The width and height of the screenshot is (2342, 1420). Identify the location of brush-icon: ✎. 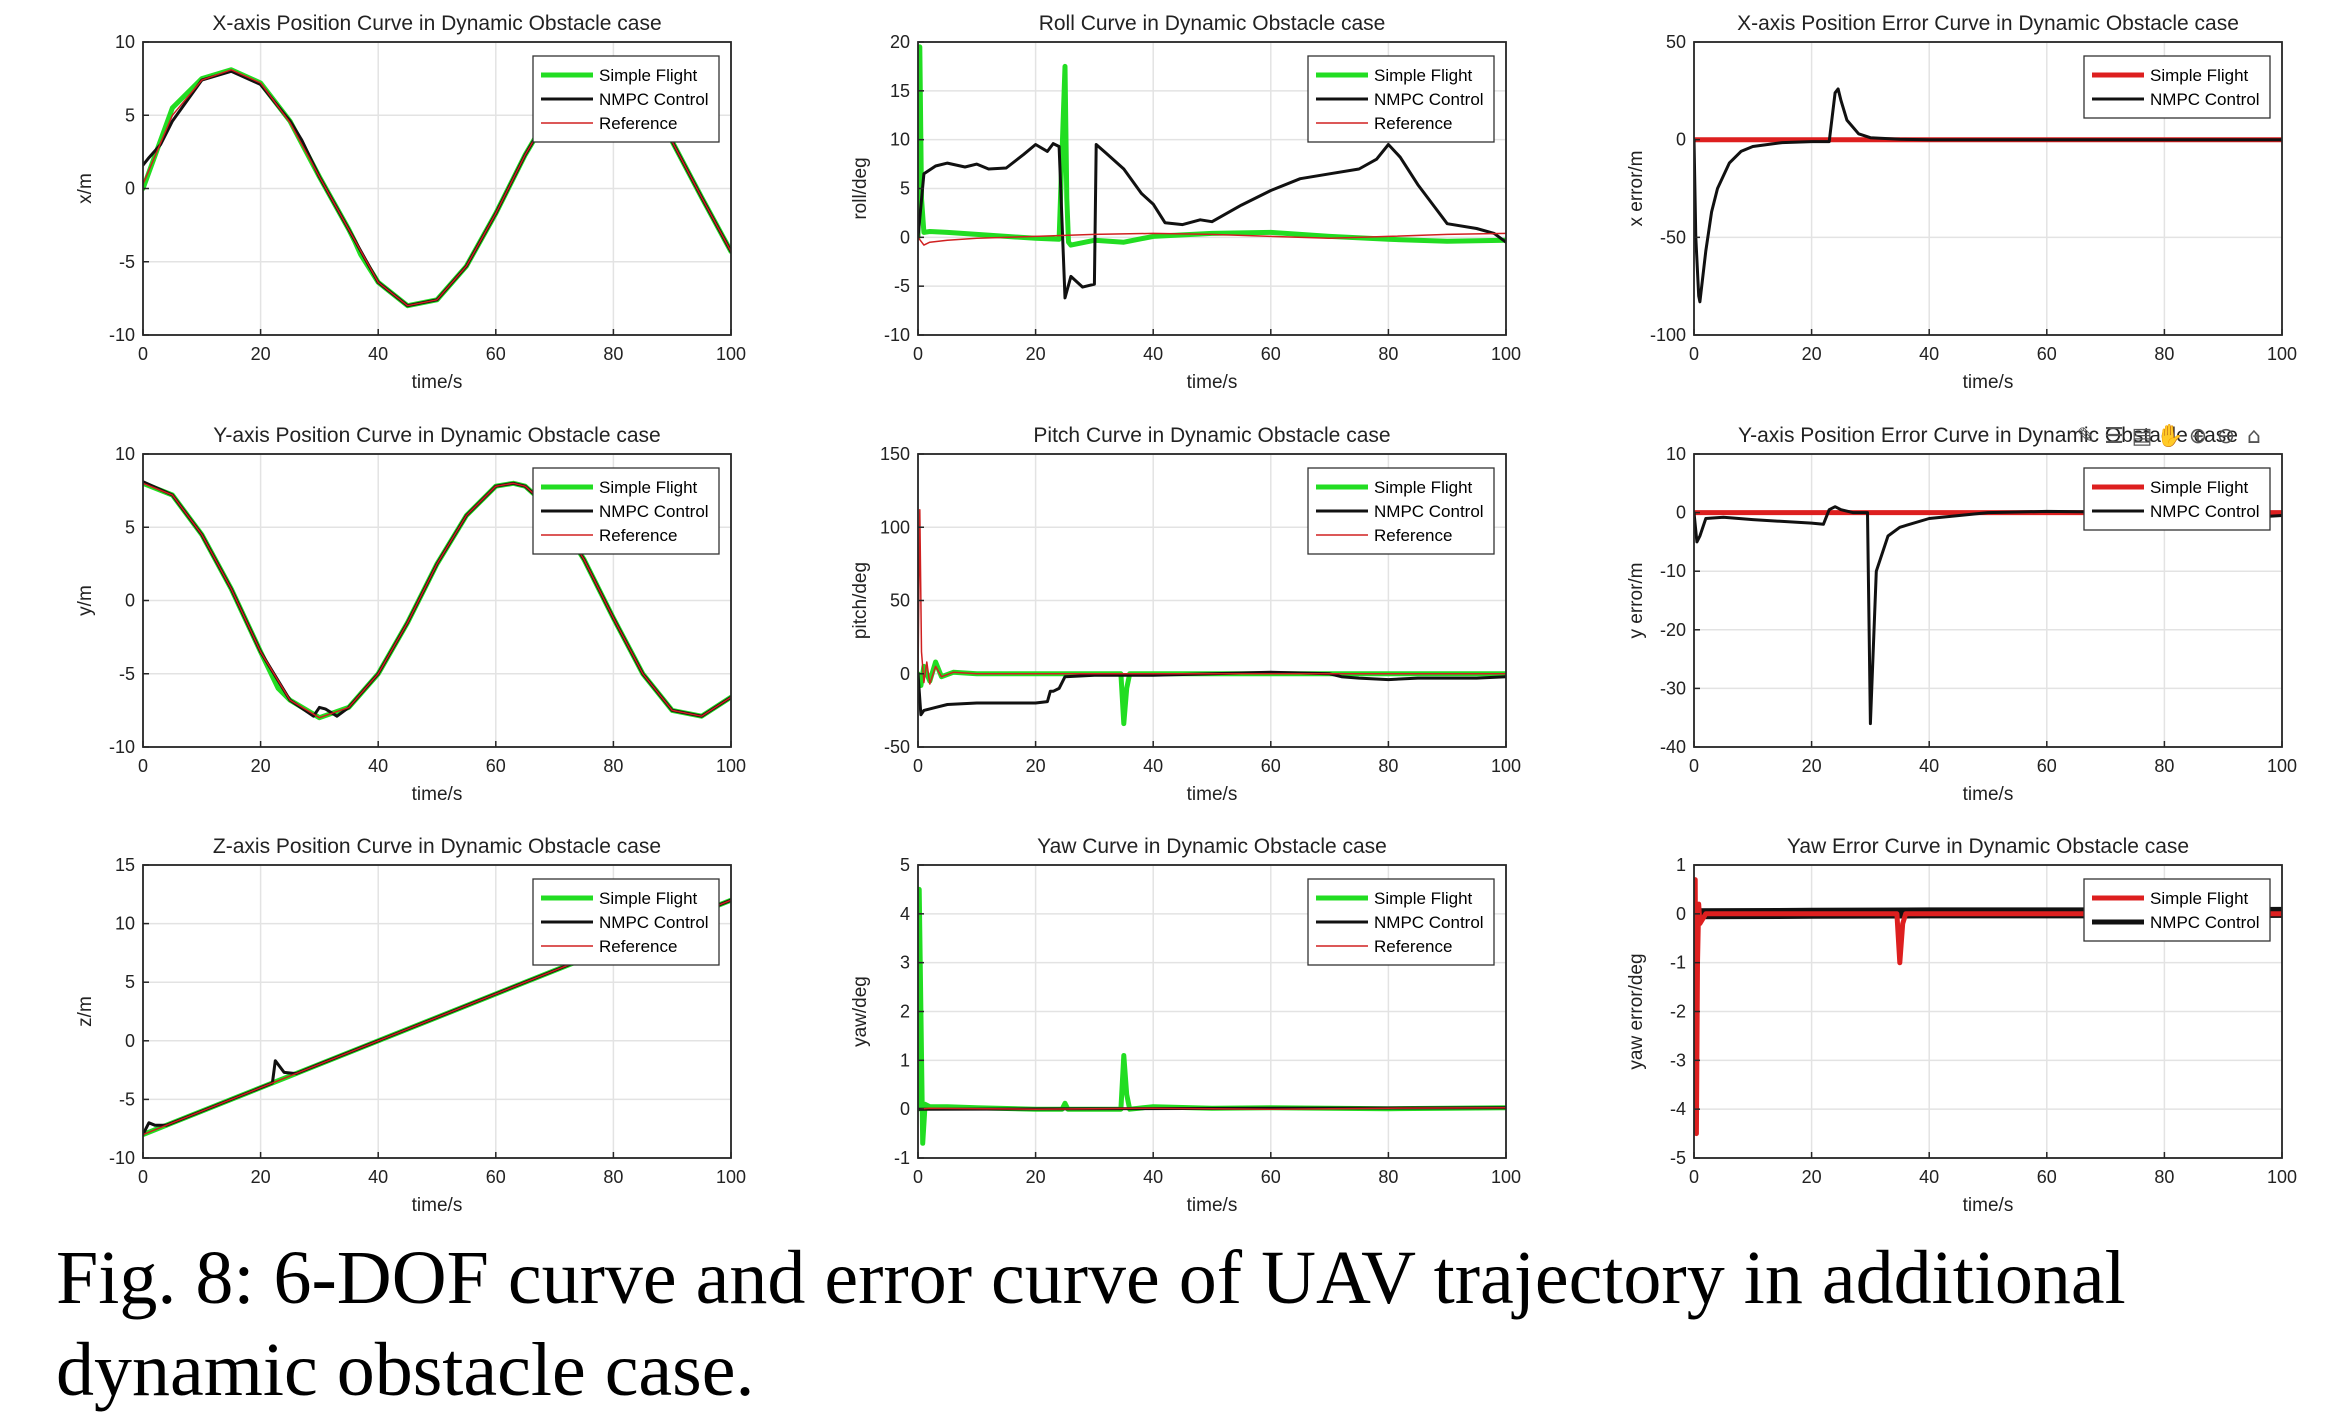
(2086, 436).